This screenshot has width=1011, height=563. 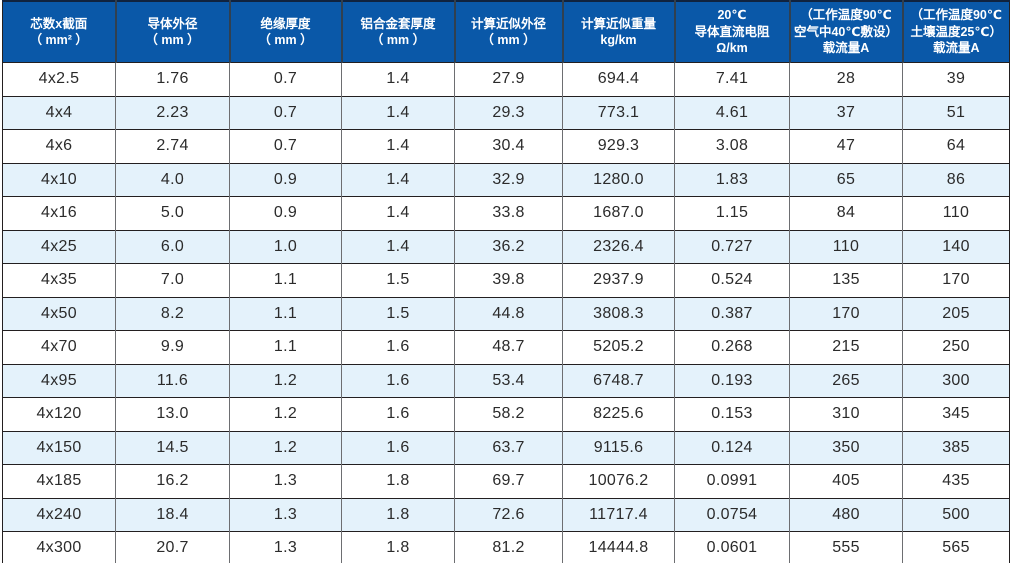 I want to click on table-cell-calc-weight: 2326.4, so click(x=618, y=246).